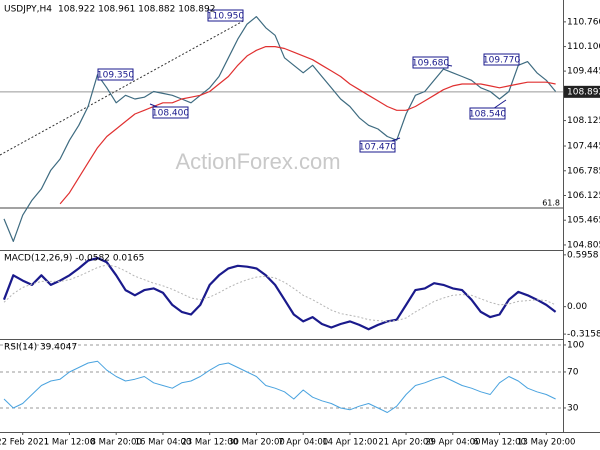  I want to click on x-tick-label: 1 Mar 12:00, so click(69, 443).